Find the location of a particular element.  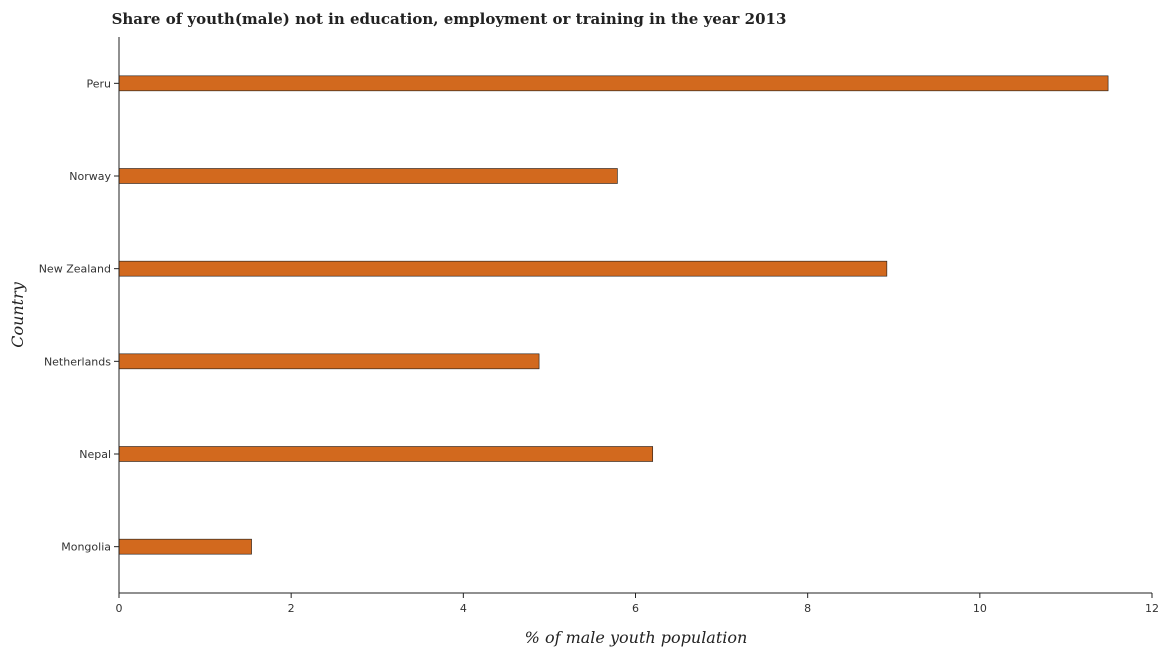

y-tick-label: Netherlands is located at coordinates (77, 361).